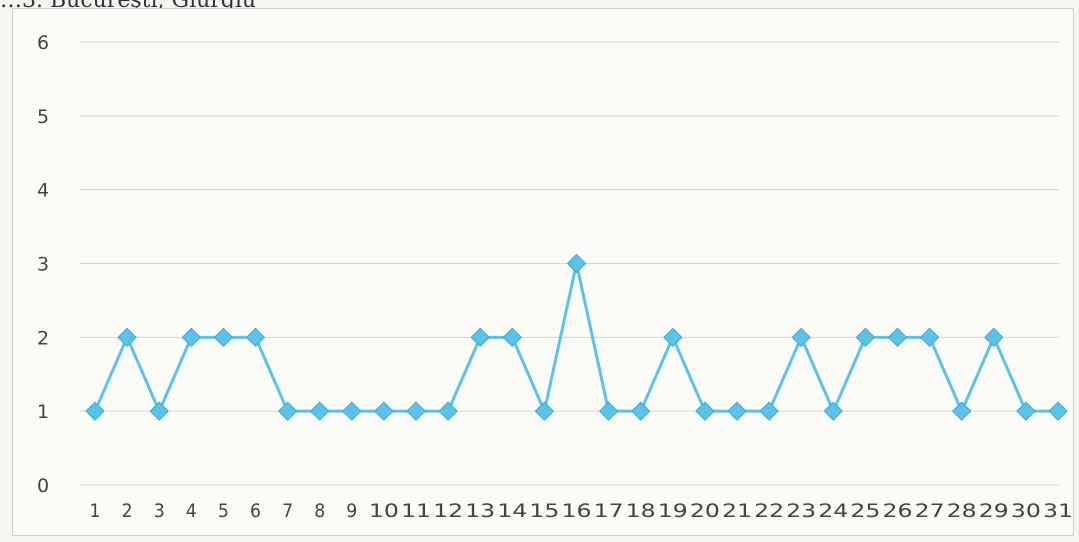 This screenshot has width=1079, height=542. Describe the element at coordinates (95, 511) in the screenshot. I see `x-tick-label: 1` at that location.